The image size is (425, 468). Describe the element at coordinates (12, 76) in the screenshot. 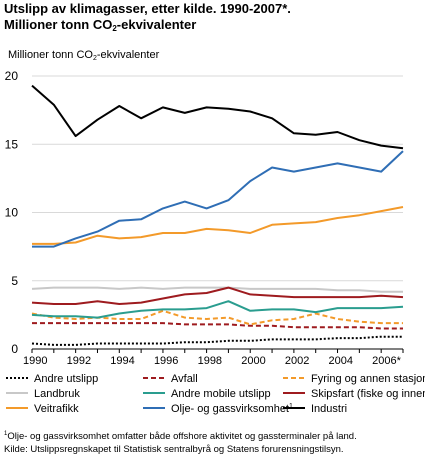

I see `y-tick-label: 20` at that location.